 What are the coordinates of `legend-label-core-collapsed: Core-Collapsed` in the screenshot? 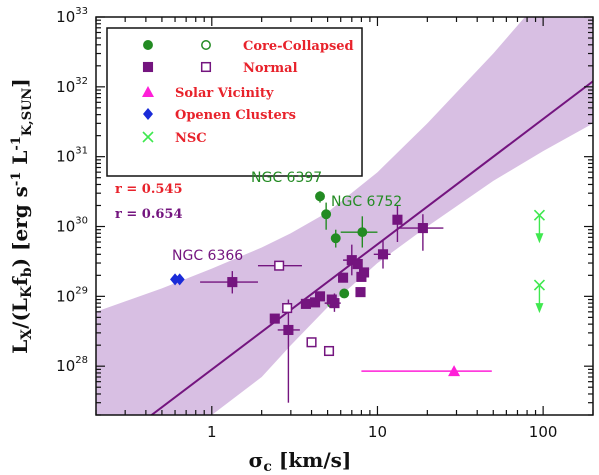 It's located at (298, 46).